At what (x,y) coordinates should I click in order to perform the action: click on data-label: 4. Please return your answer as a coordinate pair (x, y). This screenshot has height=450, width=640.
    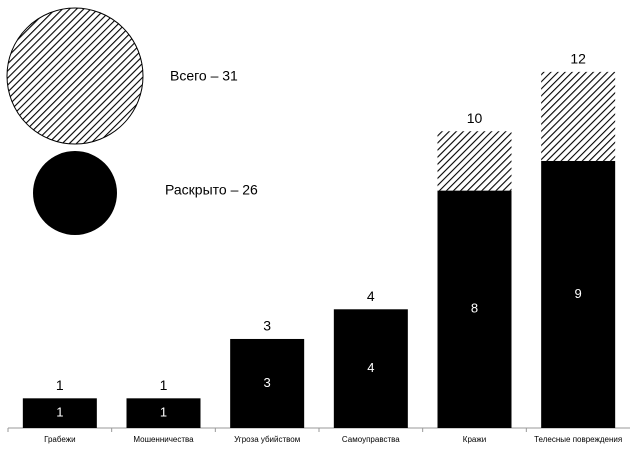
    Looking at the image, I should click on (370, 367).